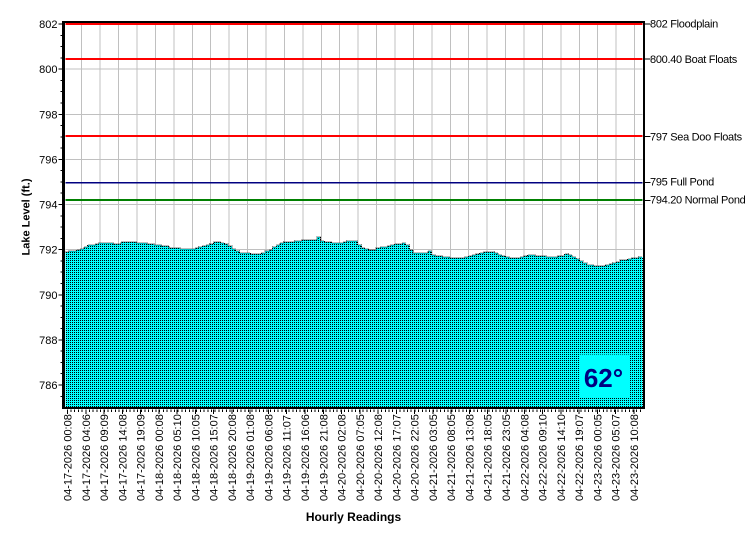 Image resolution: width=750 pixels, height=555 pixels. I want to click on svg-text: 794.20 Normal Pond, so click(698, 201).